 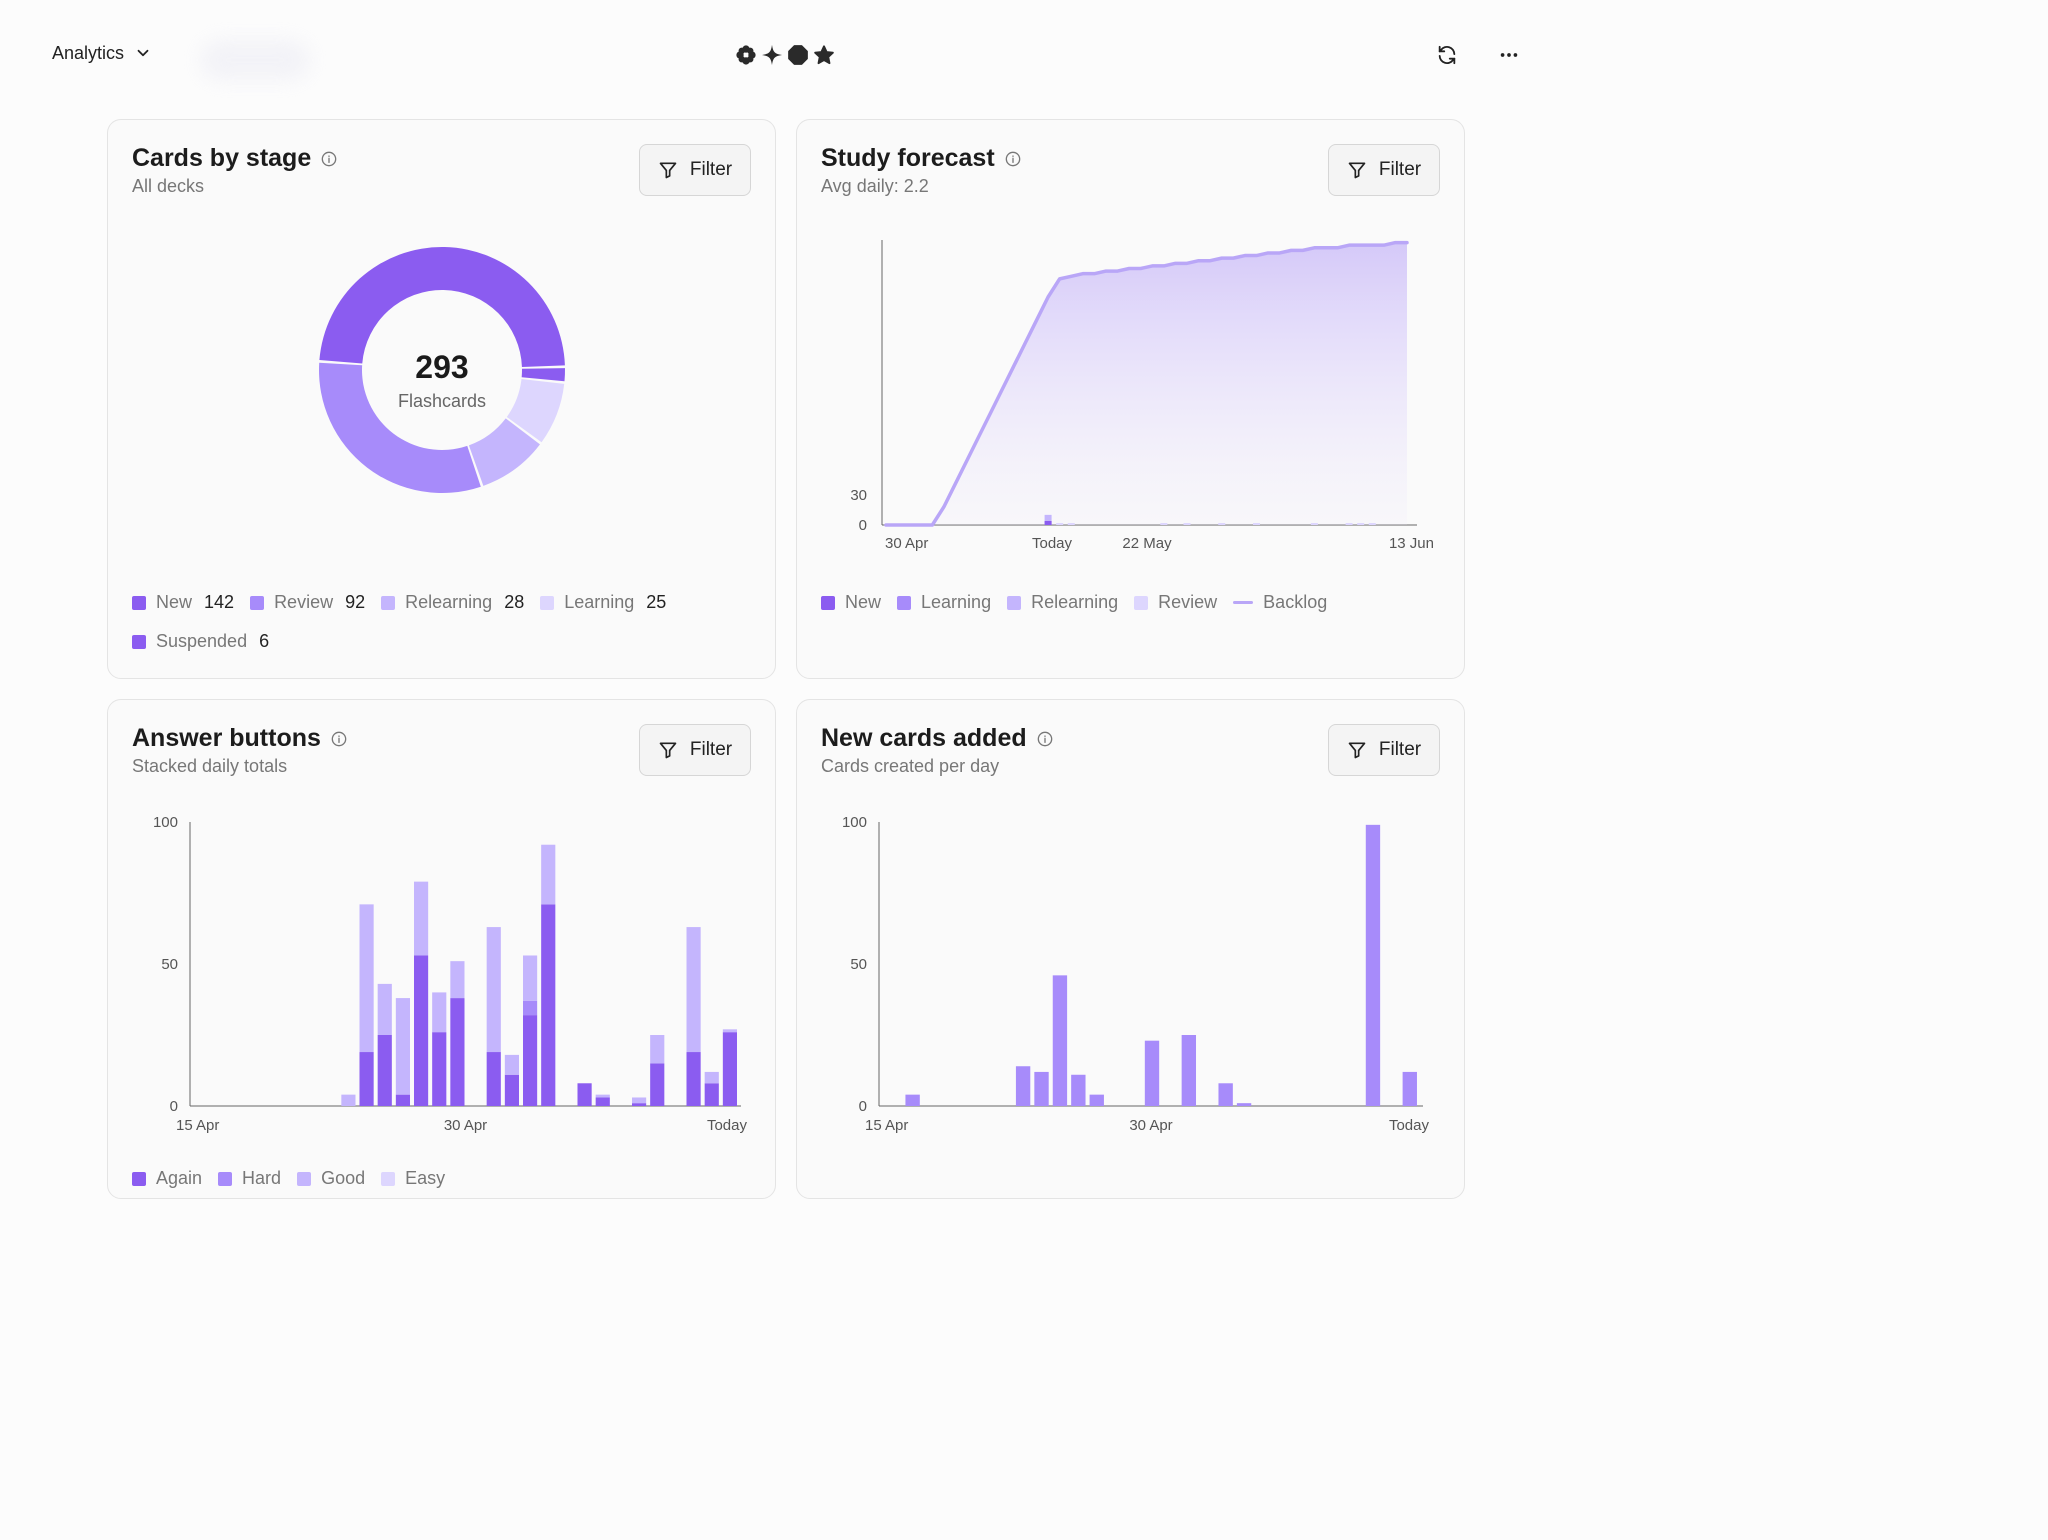 What do you see at coordinates (535, 411) in the screenshot?
I see `donut-slice-learning` at bounding box center [535, 411].